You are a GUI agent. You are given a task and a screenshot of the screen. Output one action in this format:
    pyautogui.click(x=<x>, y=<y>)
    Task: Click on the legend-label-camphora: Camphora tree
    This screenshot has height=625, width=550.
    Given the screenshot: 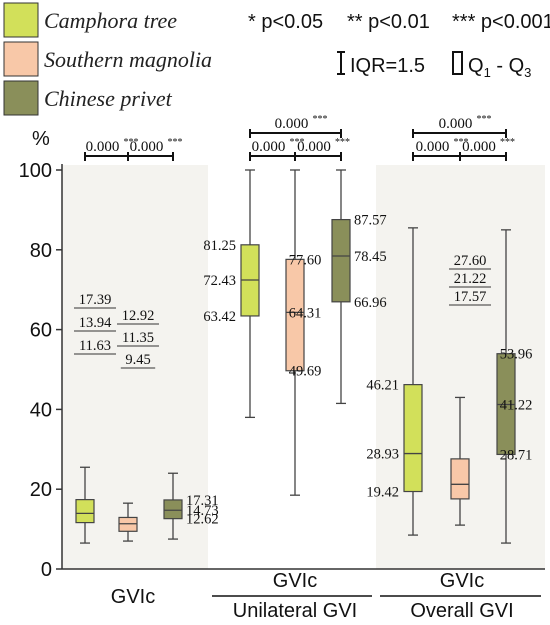 What is the action you would take?
    pyautogui.click(x=110, y=20)
    